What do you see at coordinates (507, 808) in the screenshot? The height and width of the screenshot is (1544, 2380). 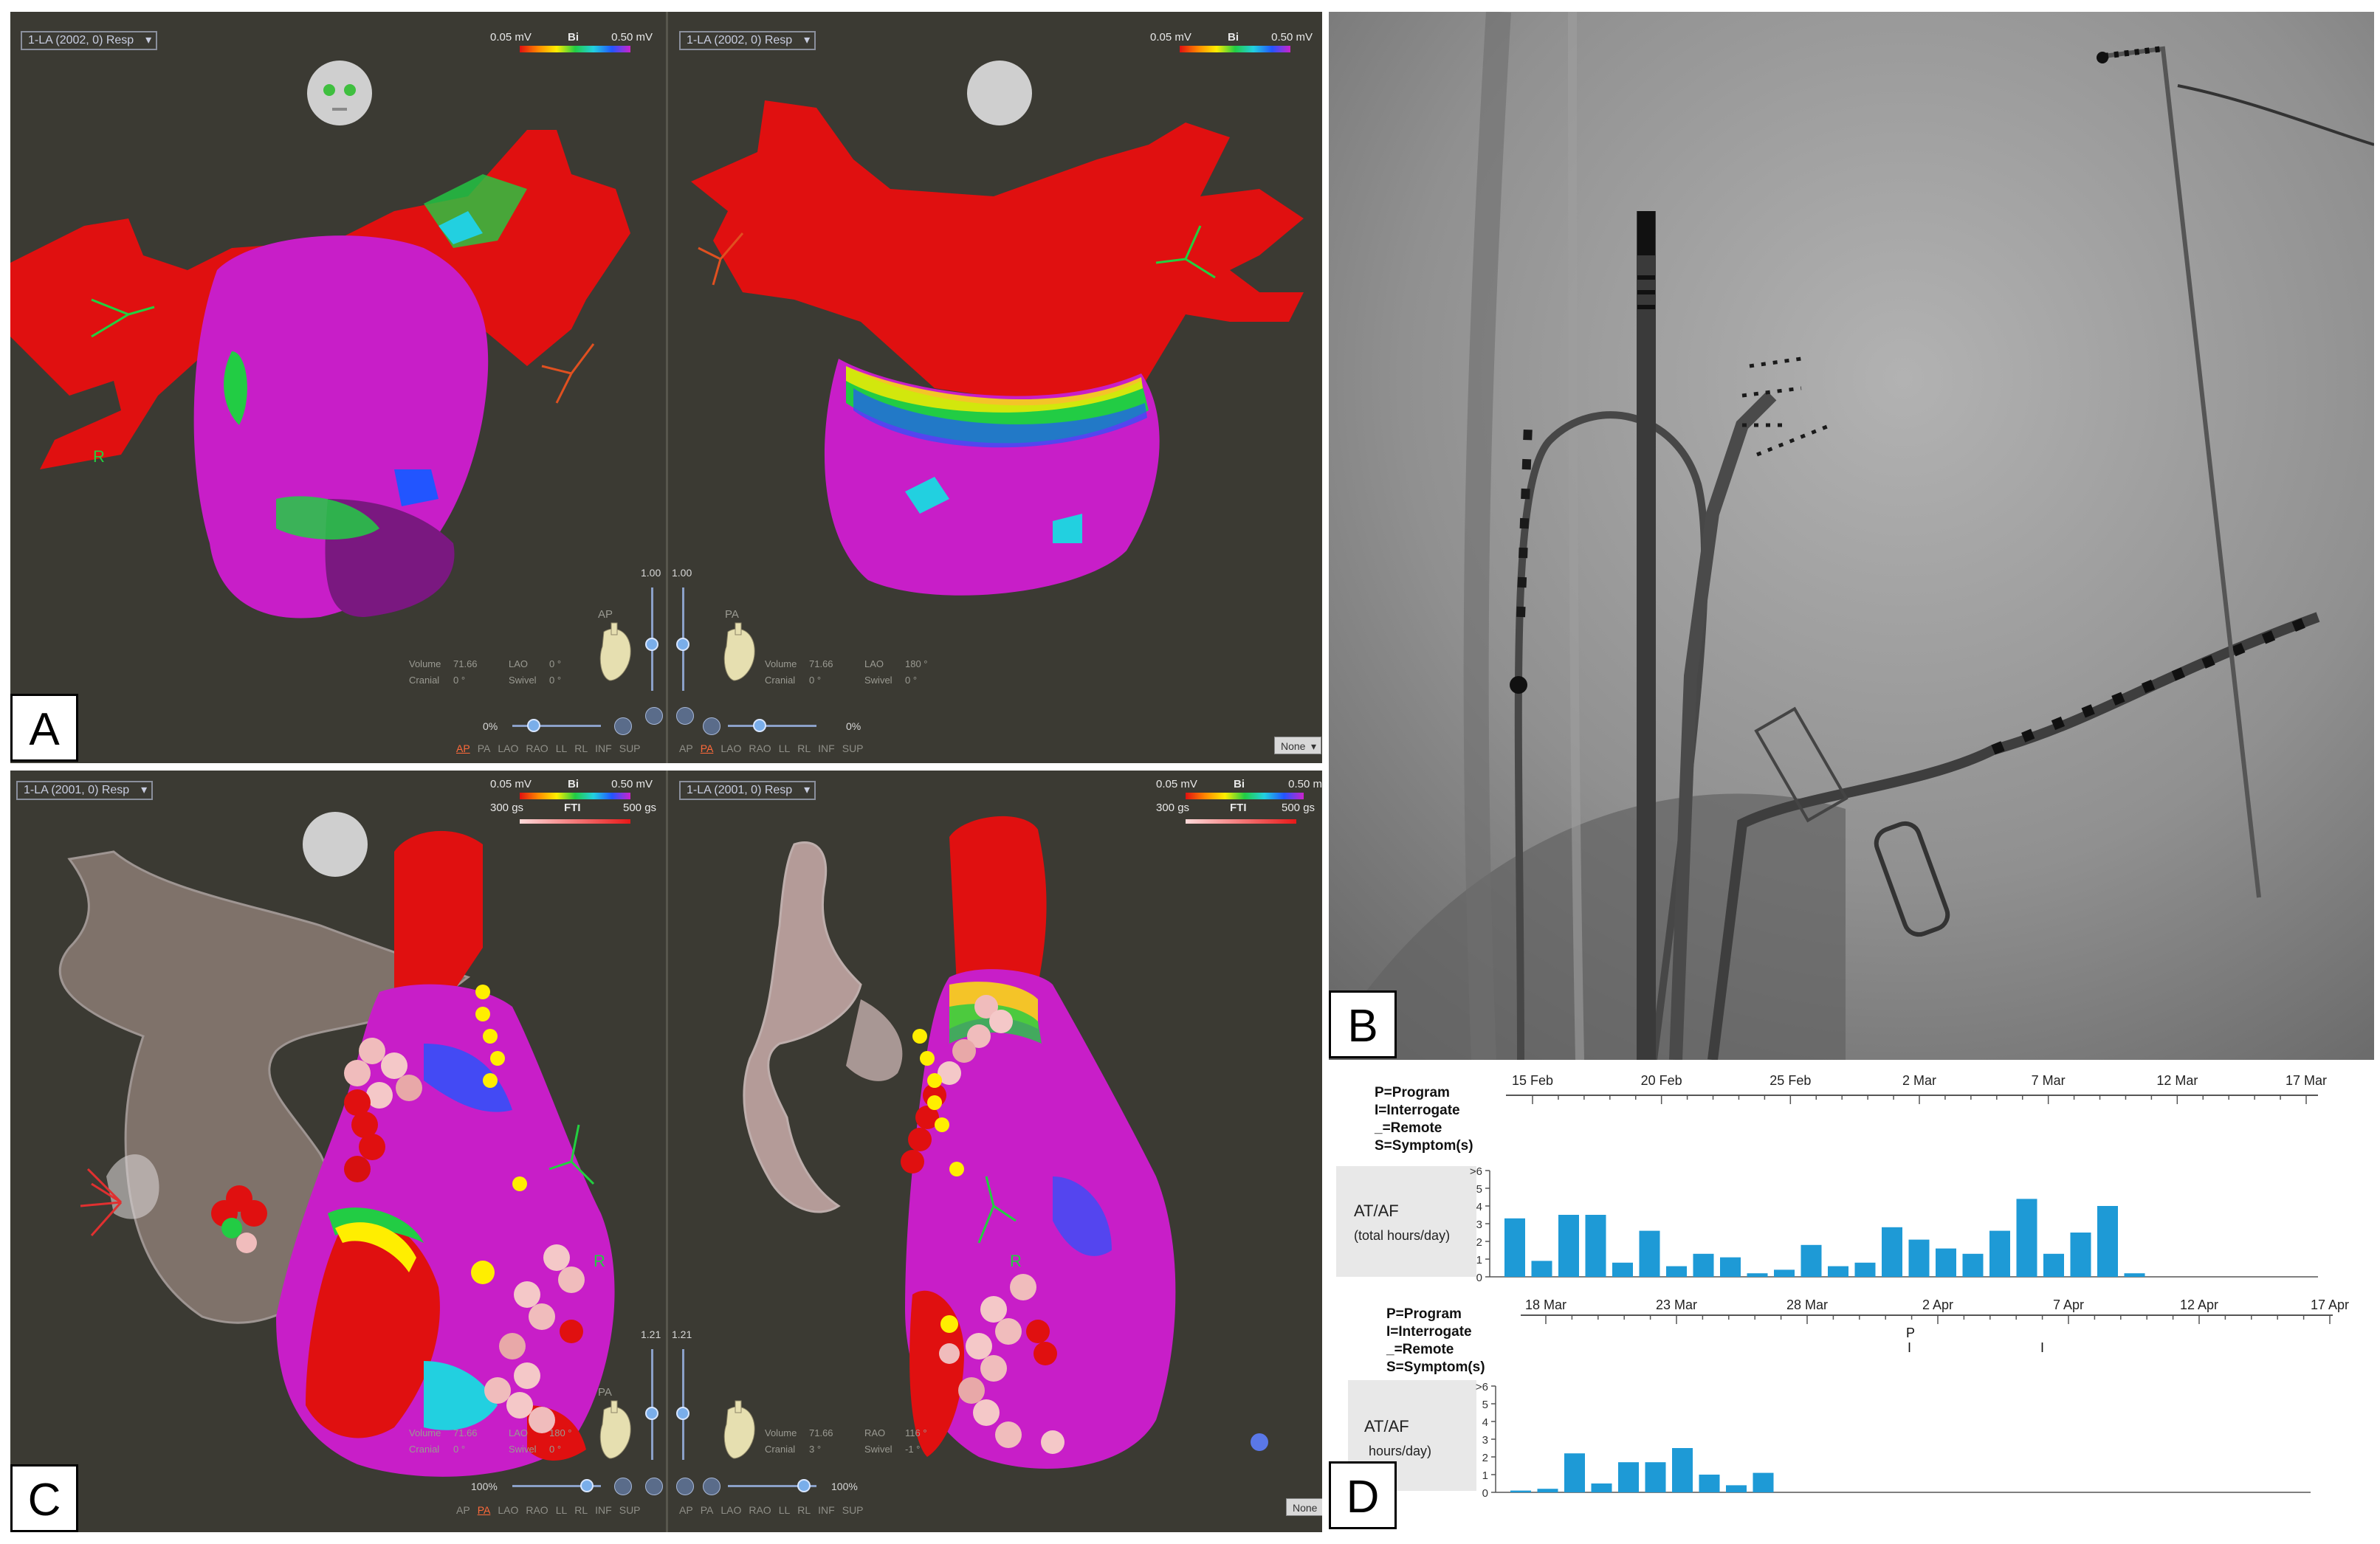 I see `fti-min-label: 300 gs` at bounding box center [507, 808].